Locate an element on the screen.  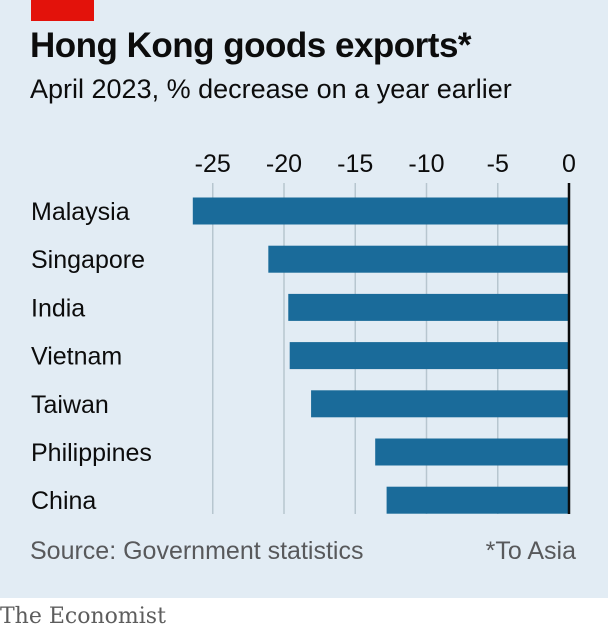
brand-red-tag is located at coordinates (62, 10).